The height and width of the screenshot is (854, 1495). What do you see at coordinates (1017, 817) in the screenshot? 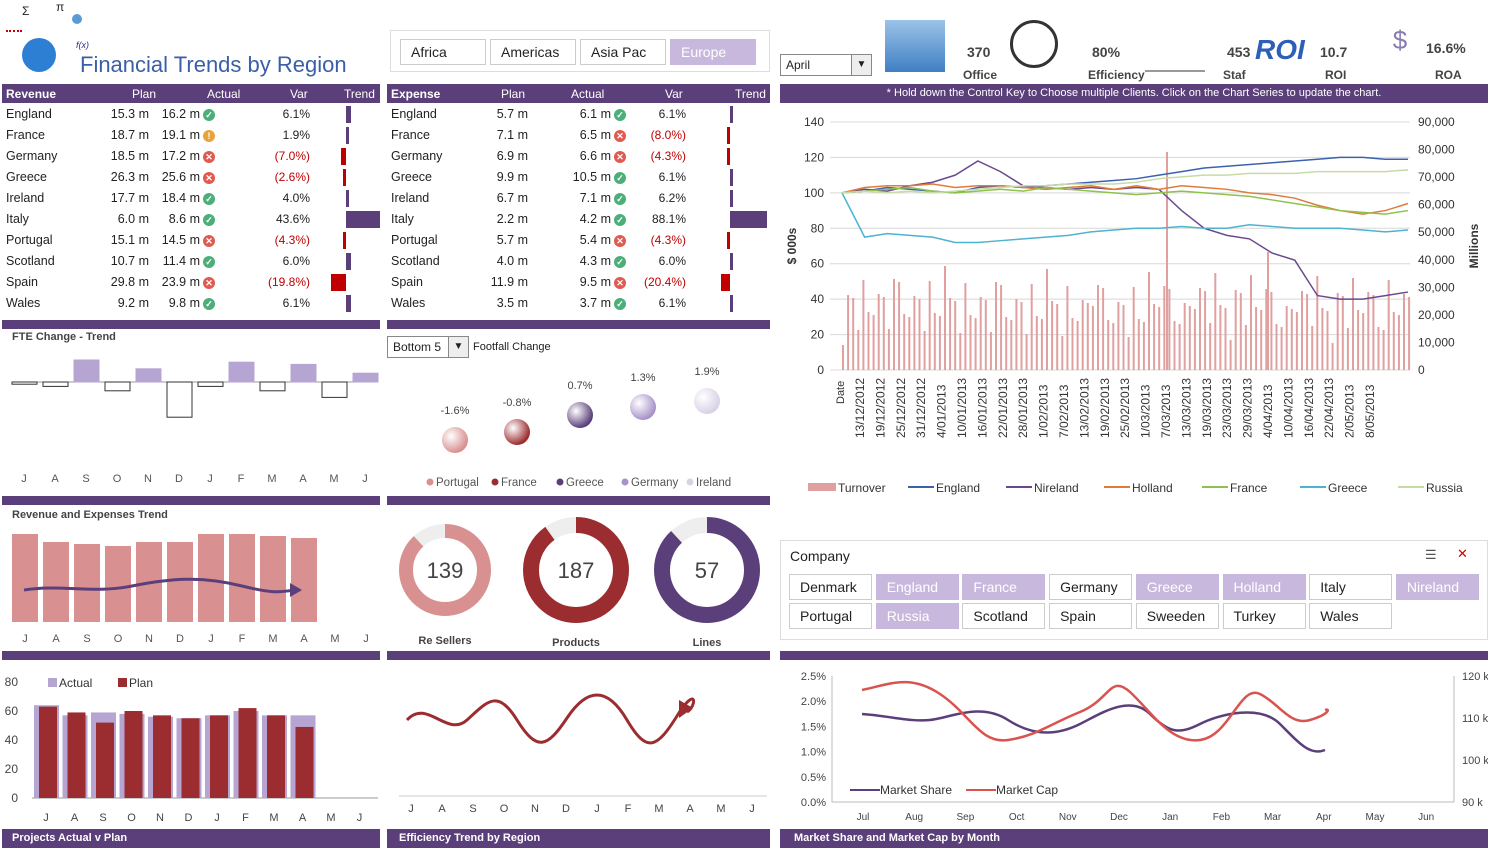
I see `month-tick: Oct` at bounding box center [1017, 817].